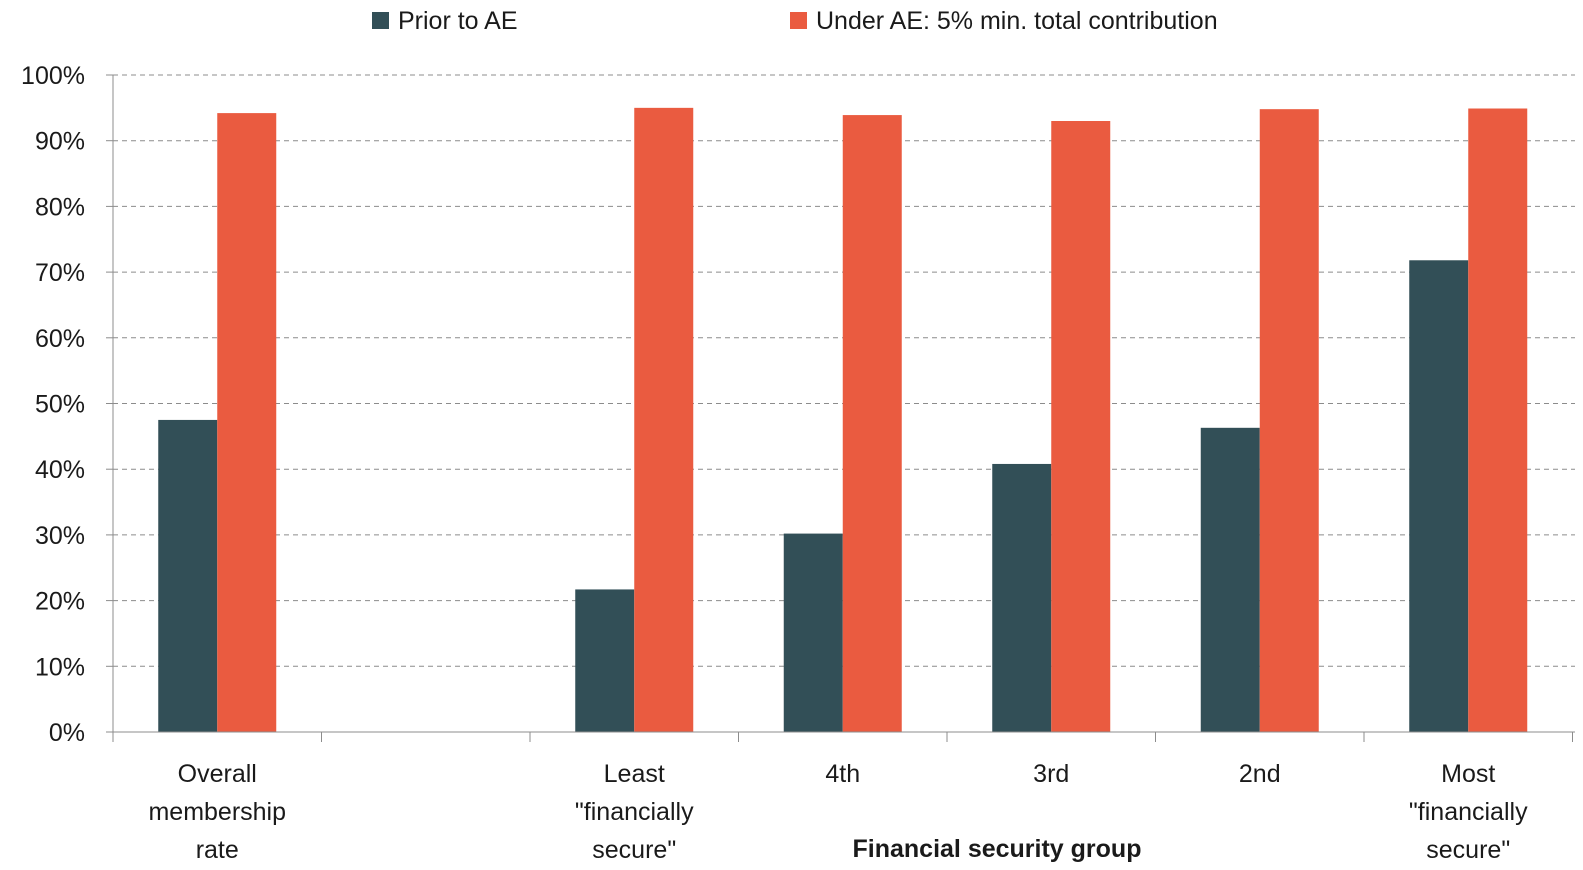  I want to click on x-category-label: 2nd, so click(1260, 774).